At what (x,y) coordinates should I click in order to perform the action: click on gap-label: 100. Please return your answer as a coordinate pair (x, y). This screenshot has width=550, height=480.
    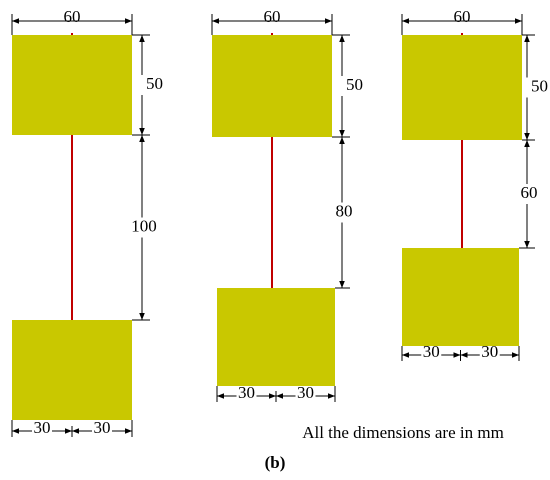
    Looking at the image, I should click on (144, 225).